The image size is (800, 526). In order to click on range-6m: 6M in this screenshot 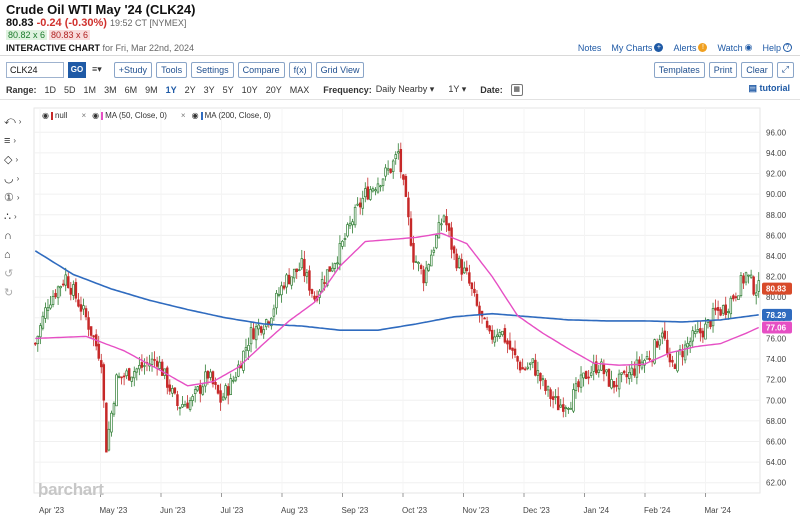, I will do `click(131, 89)`.